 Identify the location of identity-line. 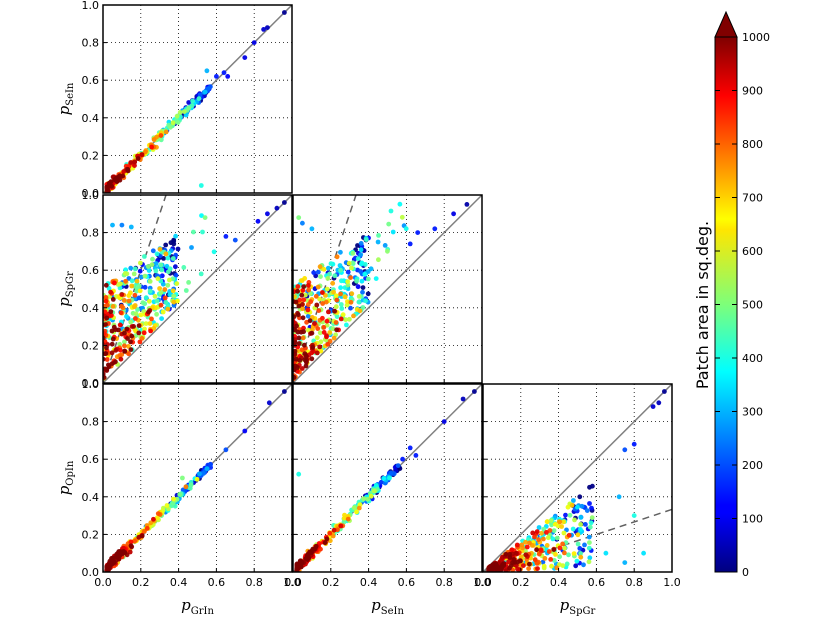
(577, 478).